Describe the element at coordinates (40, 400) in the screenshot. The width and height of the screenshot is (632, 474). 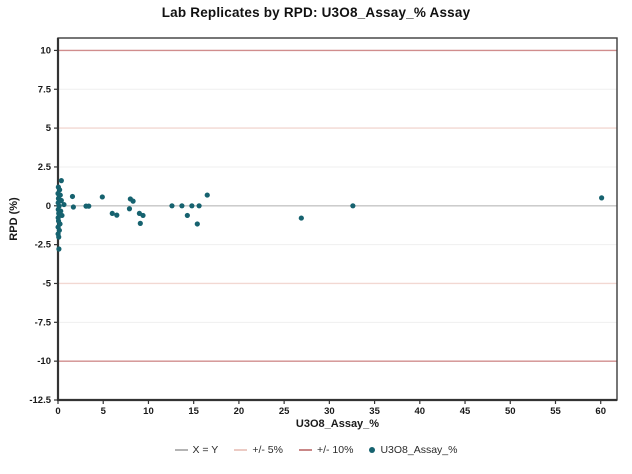
I see `svg-text: -12.5` at that location.